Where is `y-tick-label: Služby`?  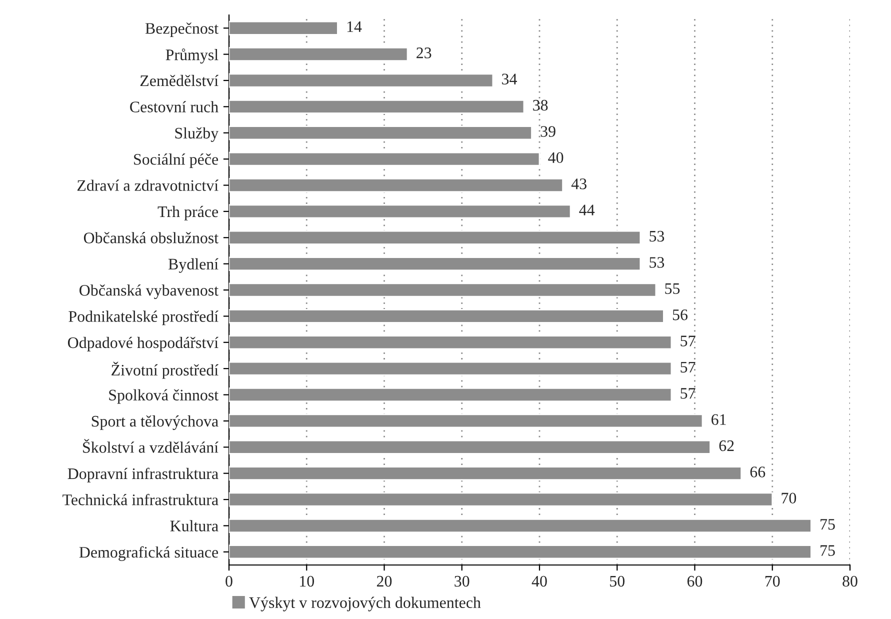 y-tick-label: Služby is located at coordinates (197, 134).